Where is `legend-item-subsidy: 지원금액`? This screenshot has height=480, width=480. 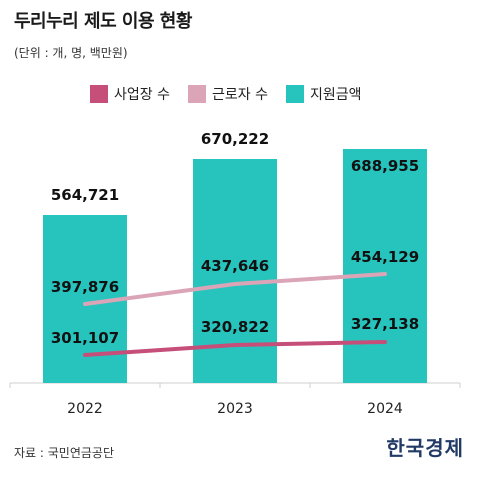
legend-item-subsidy: 지원금액 is located at coordinates (323, 94).